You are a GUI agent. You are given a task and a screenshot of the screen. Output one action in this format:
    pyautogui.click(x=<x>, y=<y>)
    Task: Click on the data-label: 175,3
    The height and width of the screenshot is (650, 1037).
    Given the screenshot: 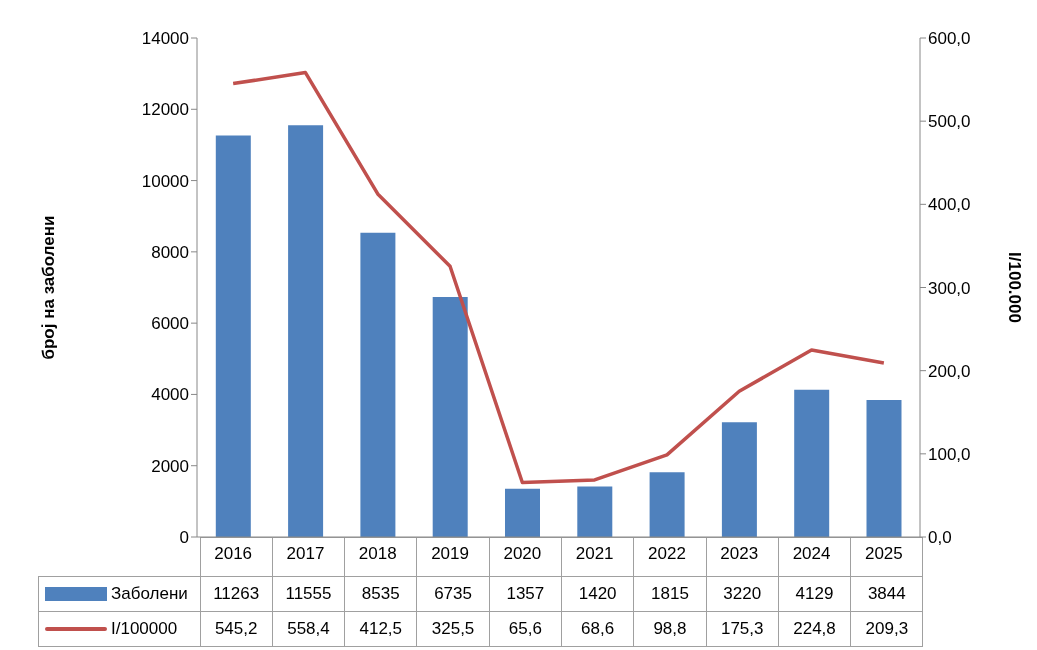 What is the action you would take?
    pyautogui.click(x=742, y=628)
    